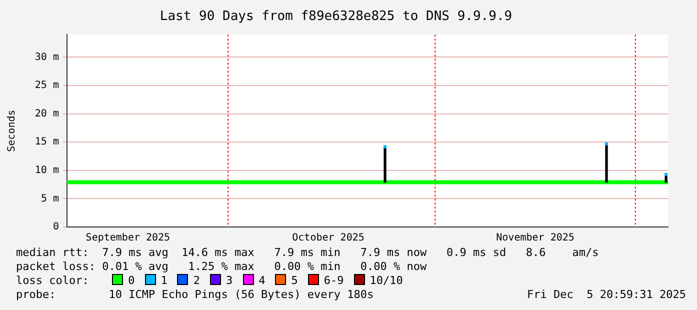 Image resolution: width=697 pixels, height=310 pixels. I want to click on legend-label: 6-9, so click(334, 280).